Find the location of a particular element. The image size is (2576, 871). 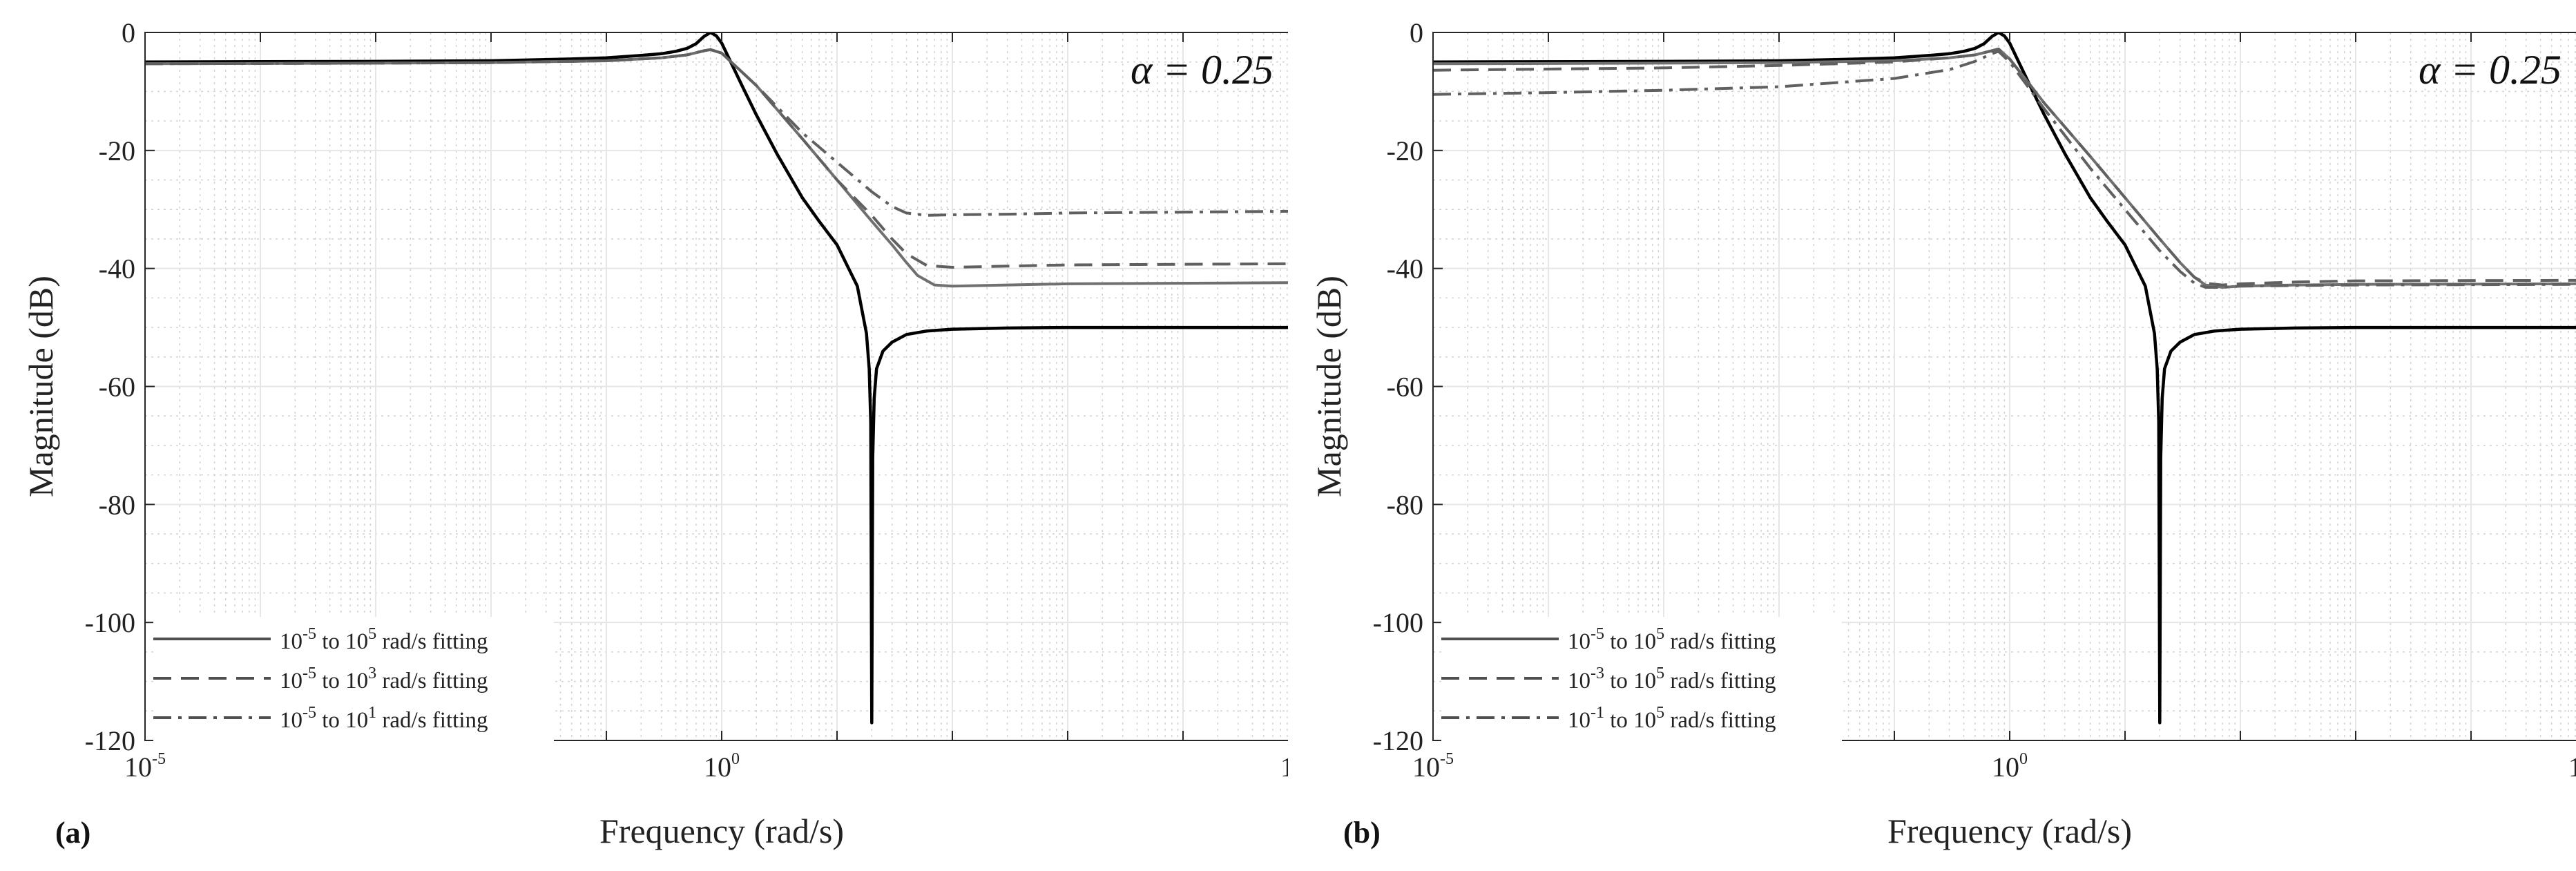

legend-label: 10-5 to 101 rad/s fitting is located at coordinates (384, 718).